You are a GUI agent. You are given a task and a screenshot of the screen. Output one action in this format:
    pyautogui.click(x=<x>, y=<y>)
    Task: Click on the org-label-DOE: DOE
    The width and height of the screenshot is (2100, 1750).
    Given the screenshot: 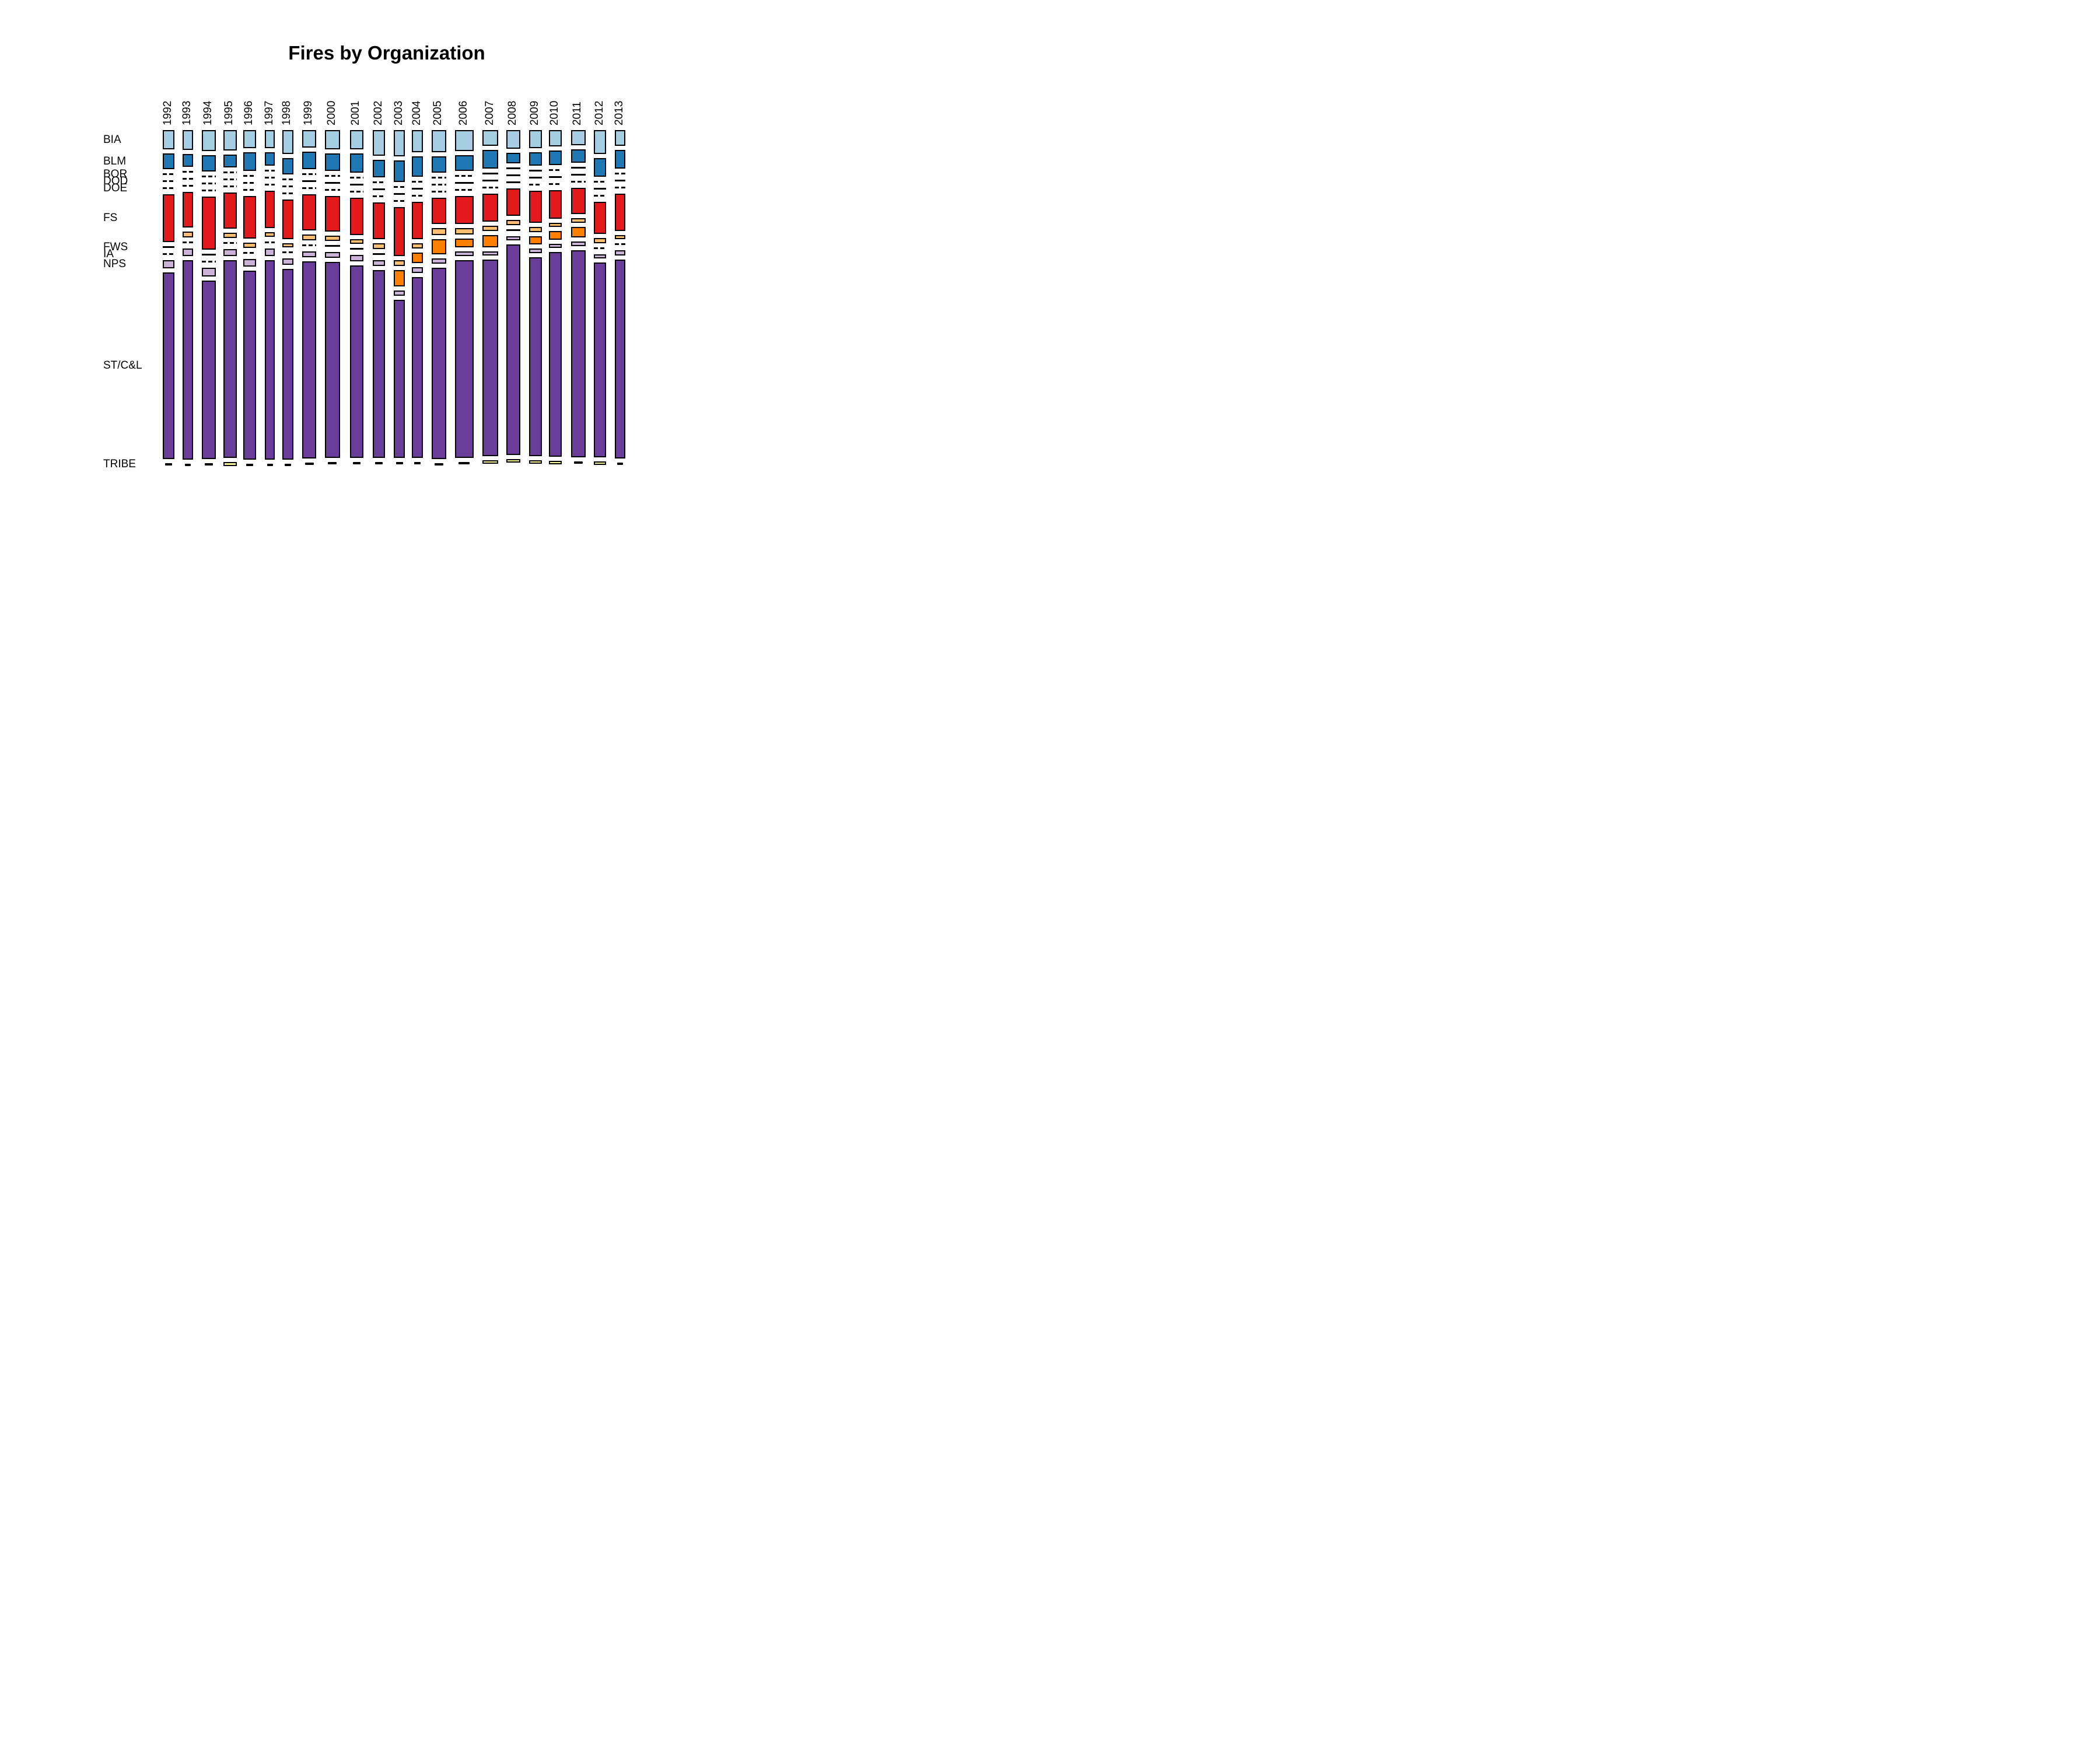 What is the action you would take?
    pyautogui.click(x=116, y=187)
    